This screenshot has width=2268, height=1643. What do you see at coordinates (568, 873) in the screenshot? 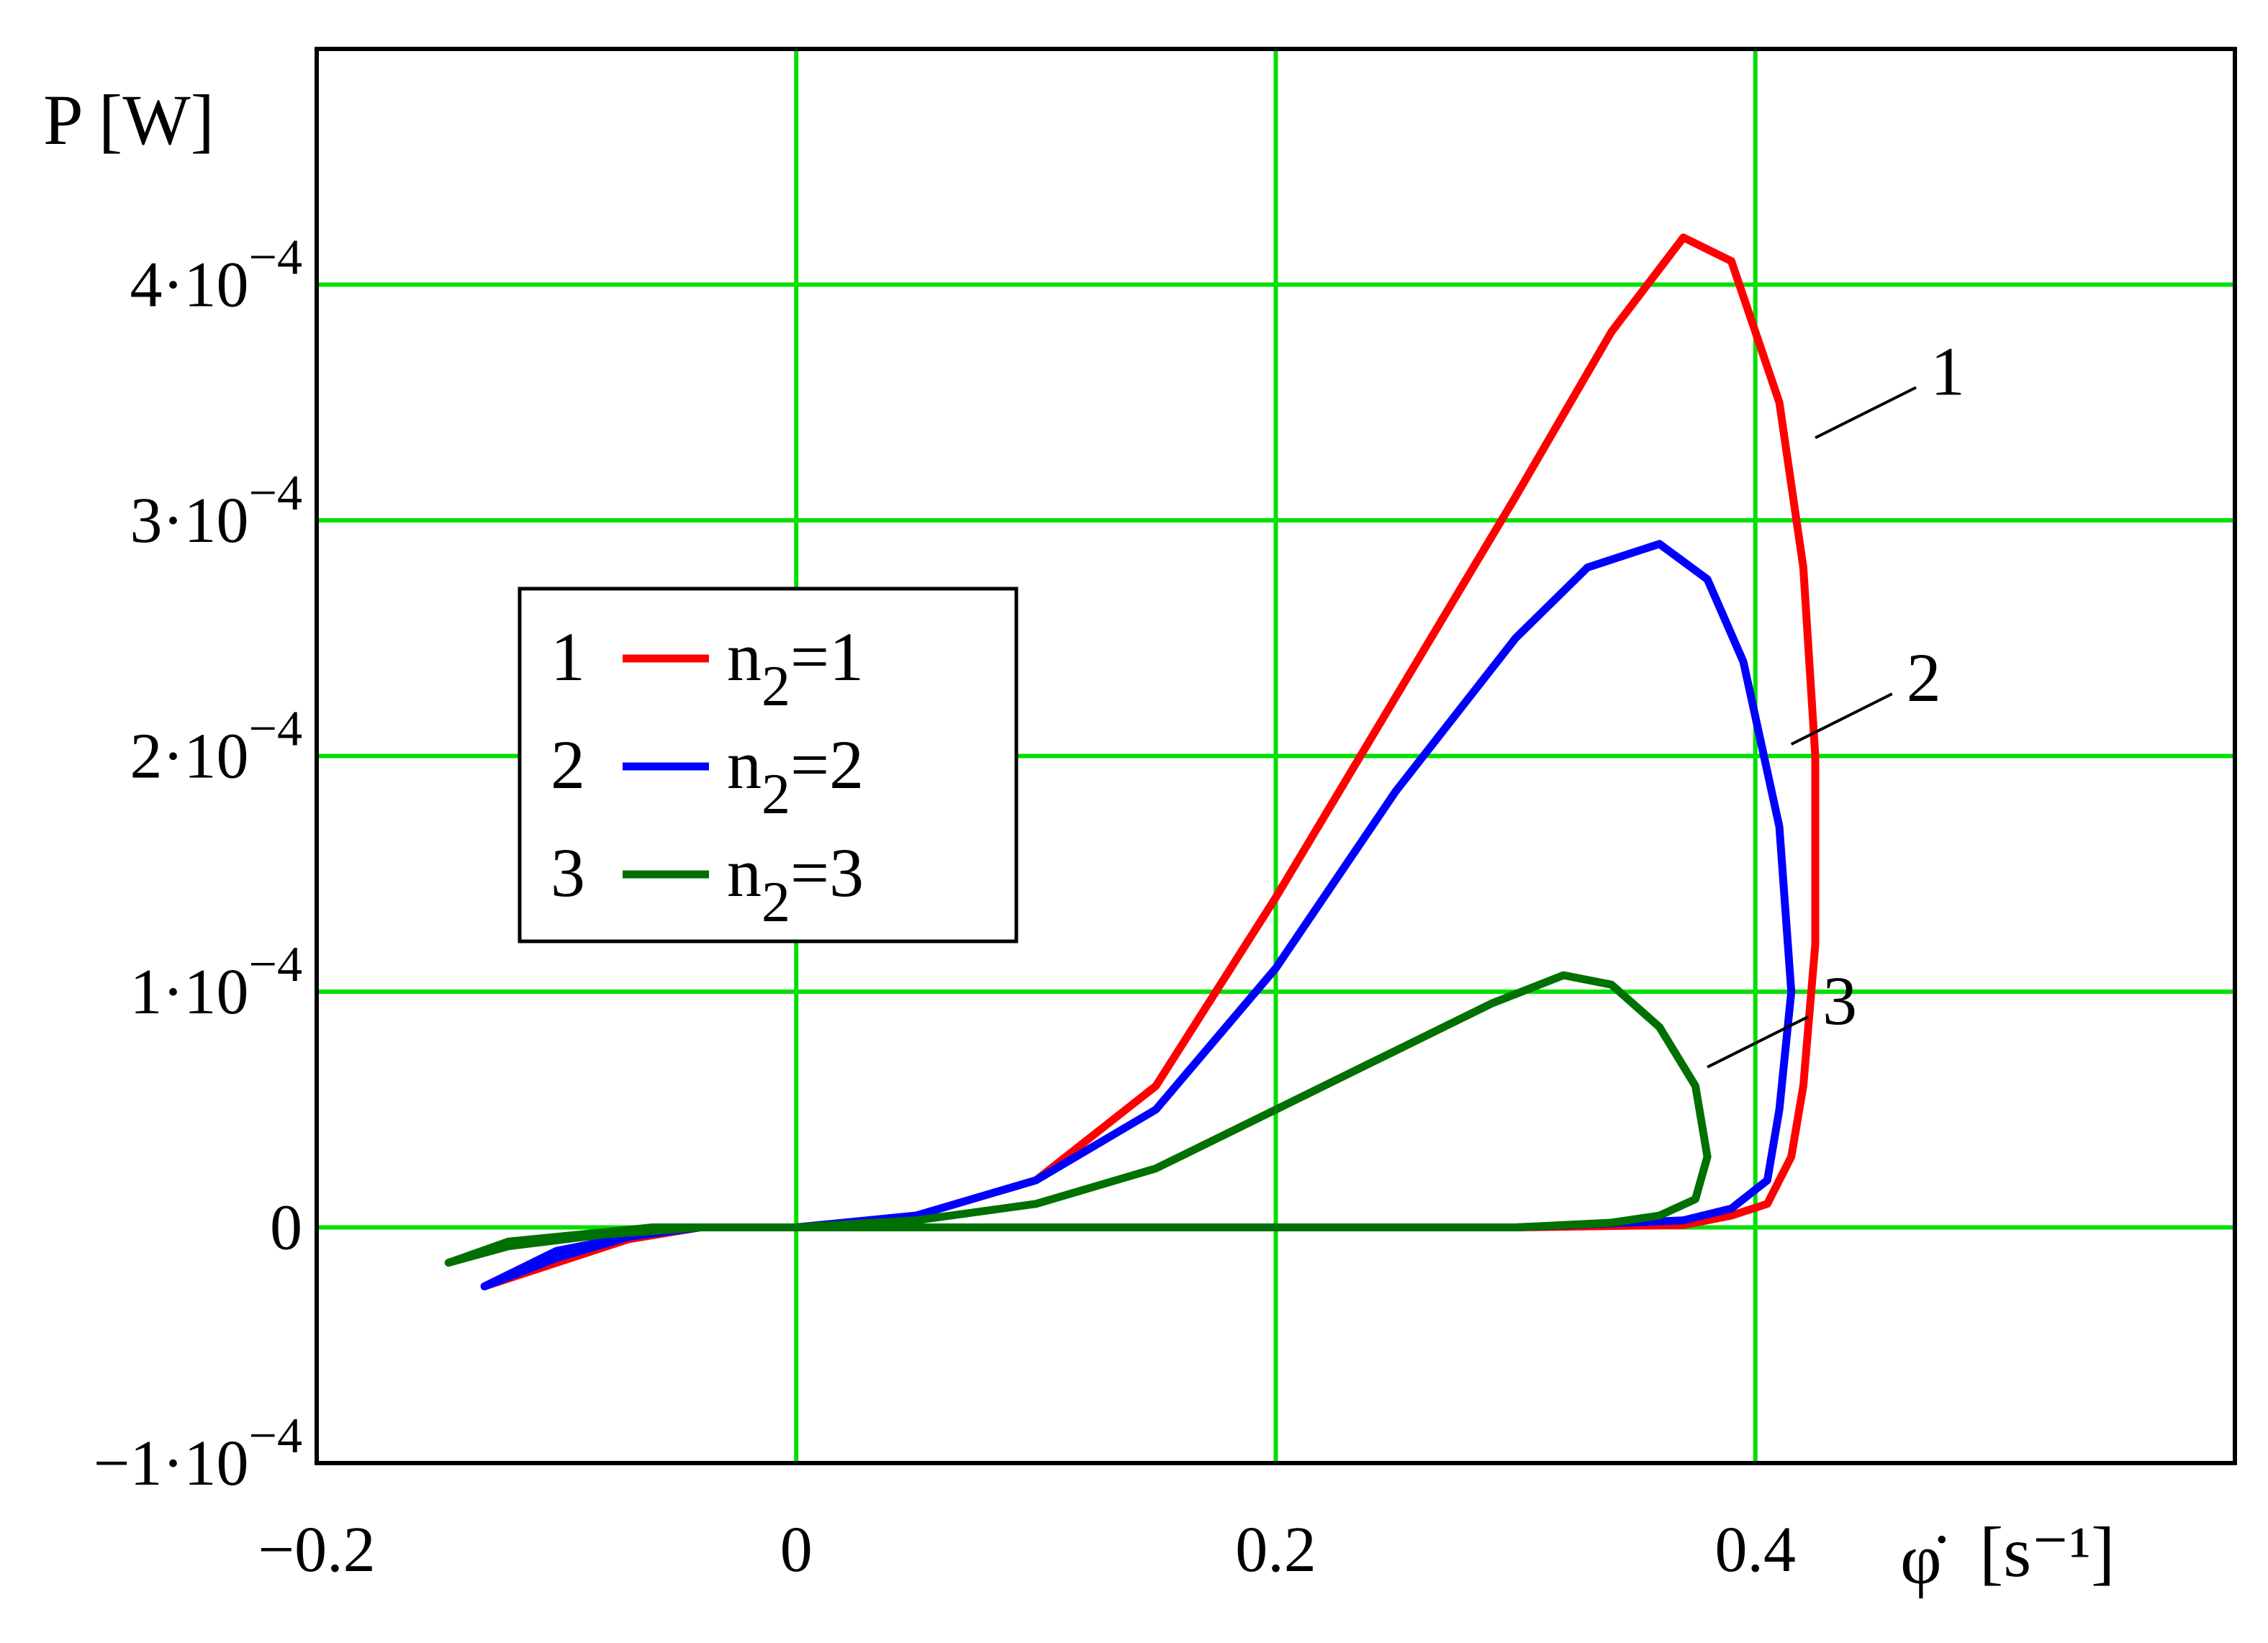
I see `legend-number: 3` at bounding box center [568, 873].